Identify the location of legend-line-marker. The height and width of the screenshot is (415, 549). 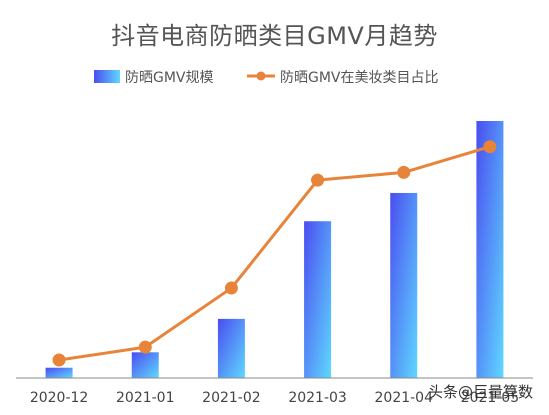
(261, 76).